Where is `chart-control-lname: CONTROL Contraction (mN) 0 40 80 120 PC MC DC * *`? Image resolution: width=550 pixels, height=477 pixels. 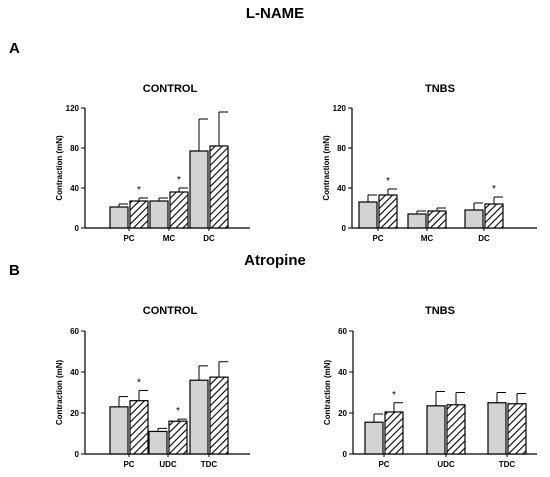 chart-control-lname: CONTROL Contraction (mN) 0 40 80 120 PC MC DC * * is located at coordinates (152, 163).